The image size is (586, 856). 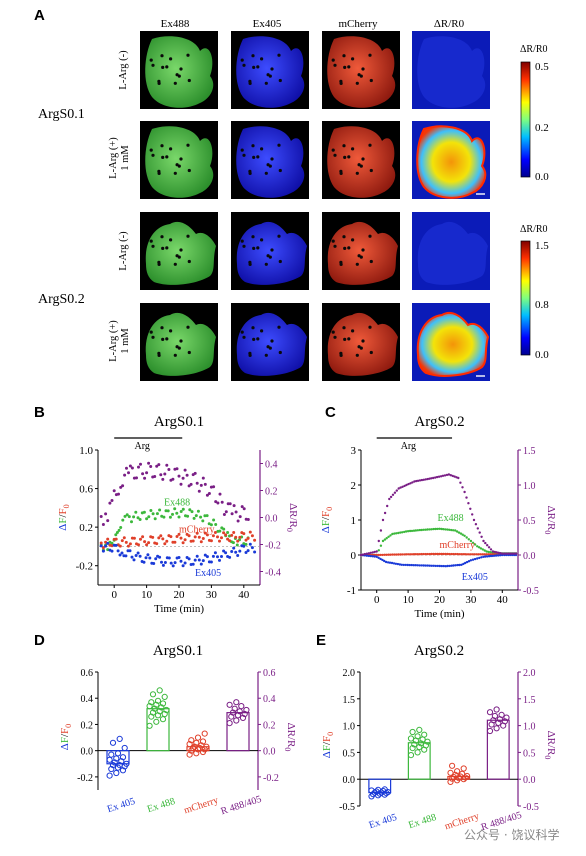 I want to click on series-label: mCherry, so click(x=458, y=545).